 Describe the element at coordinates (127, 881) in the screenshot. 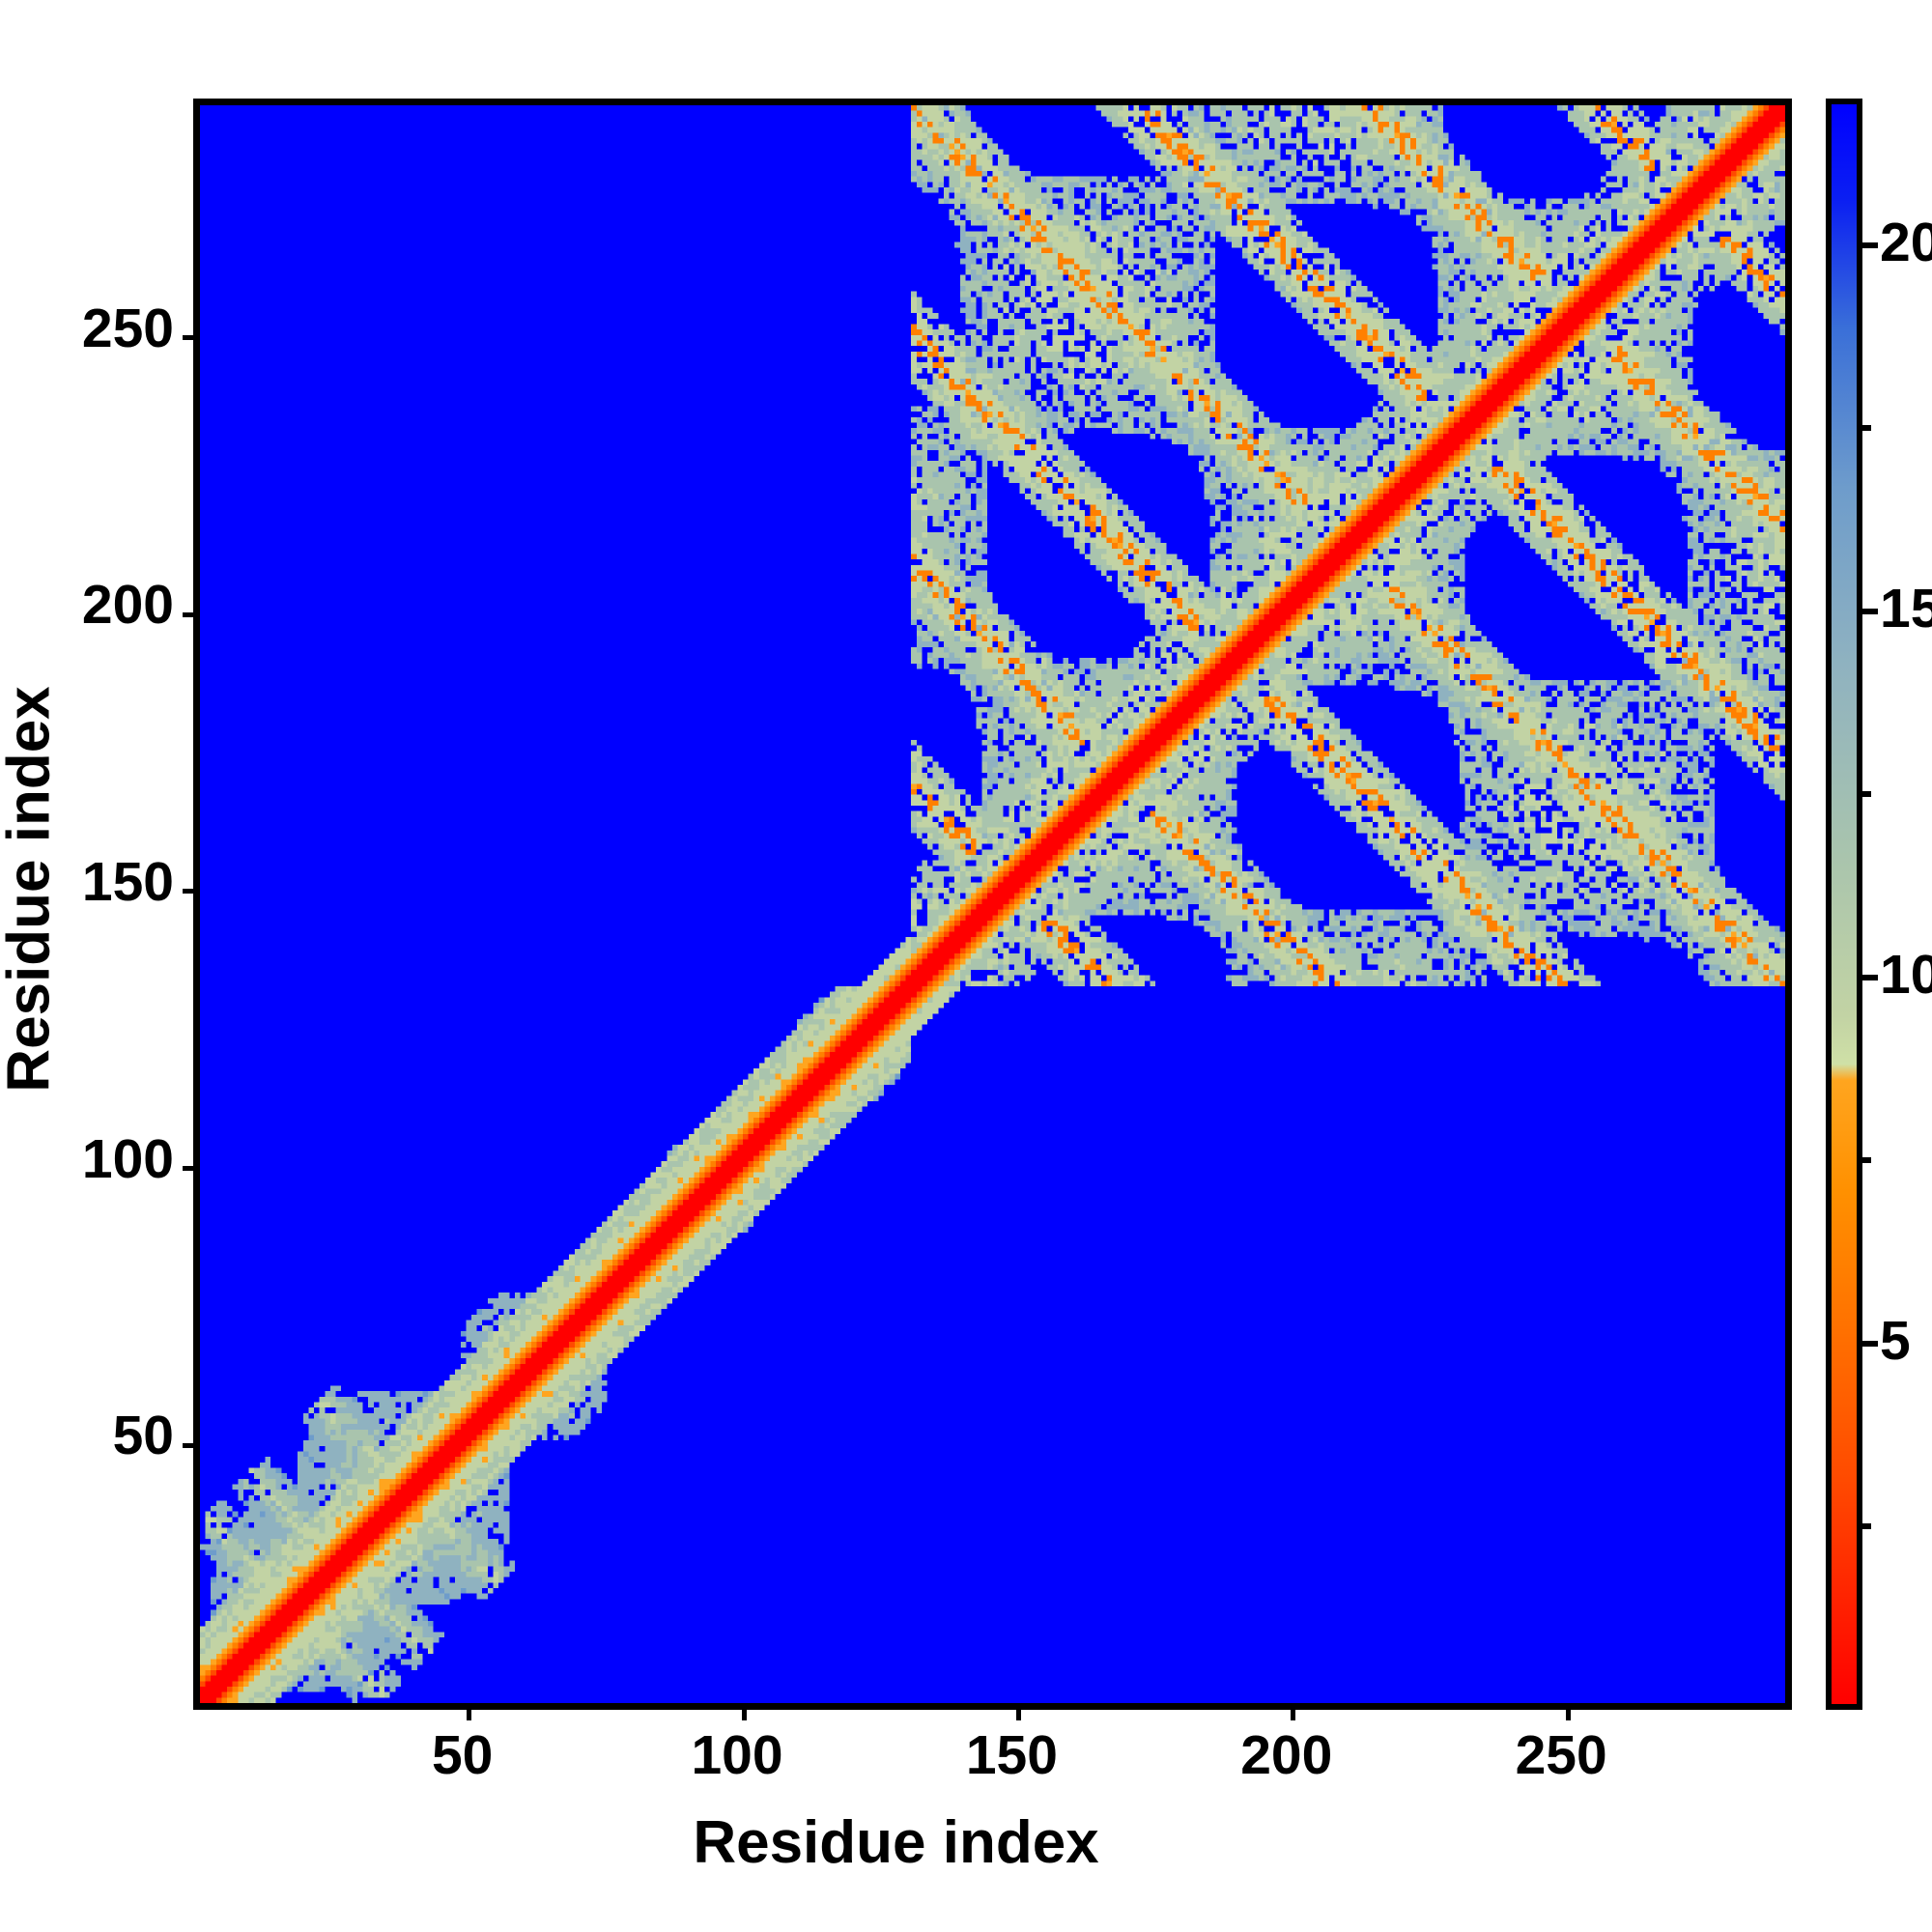

I see `y-tick-label-150: 150` at that location.